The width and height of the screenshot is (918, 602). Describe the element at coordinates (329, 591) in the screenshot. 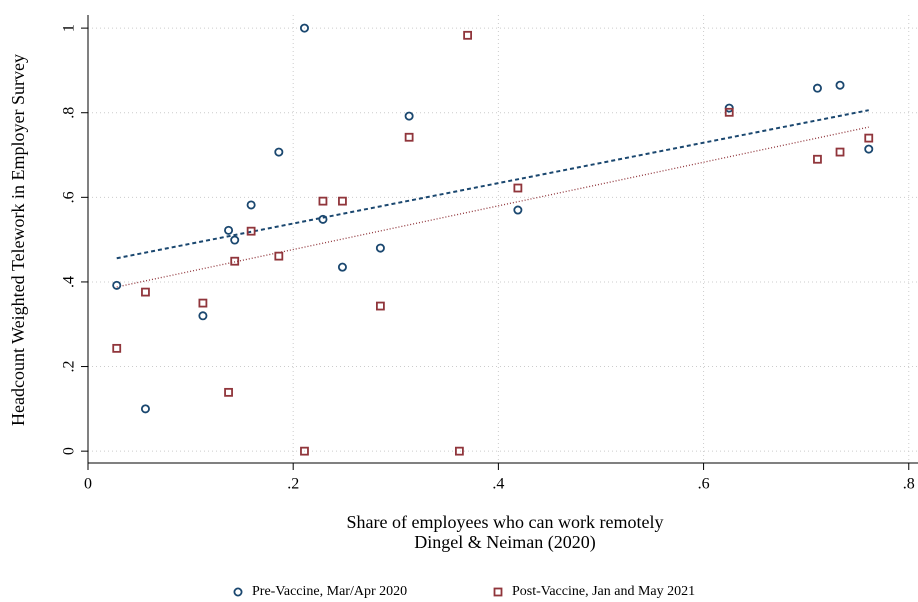

I see `legend-label: Pre-Vaccine, Mar/Apr 2020` at that location.